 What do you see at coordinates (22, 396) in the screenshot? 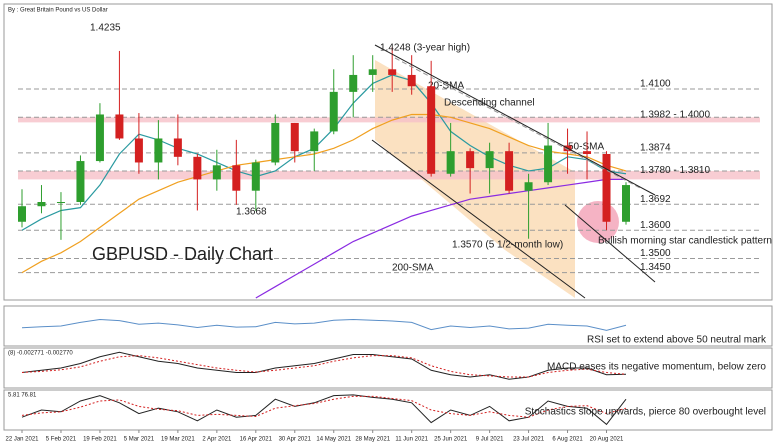
I see `indicator-header: 5.81 76.81` at bounding box center [22, 396].